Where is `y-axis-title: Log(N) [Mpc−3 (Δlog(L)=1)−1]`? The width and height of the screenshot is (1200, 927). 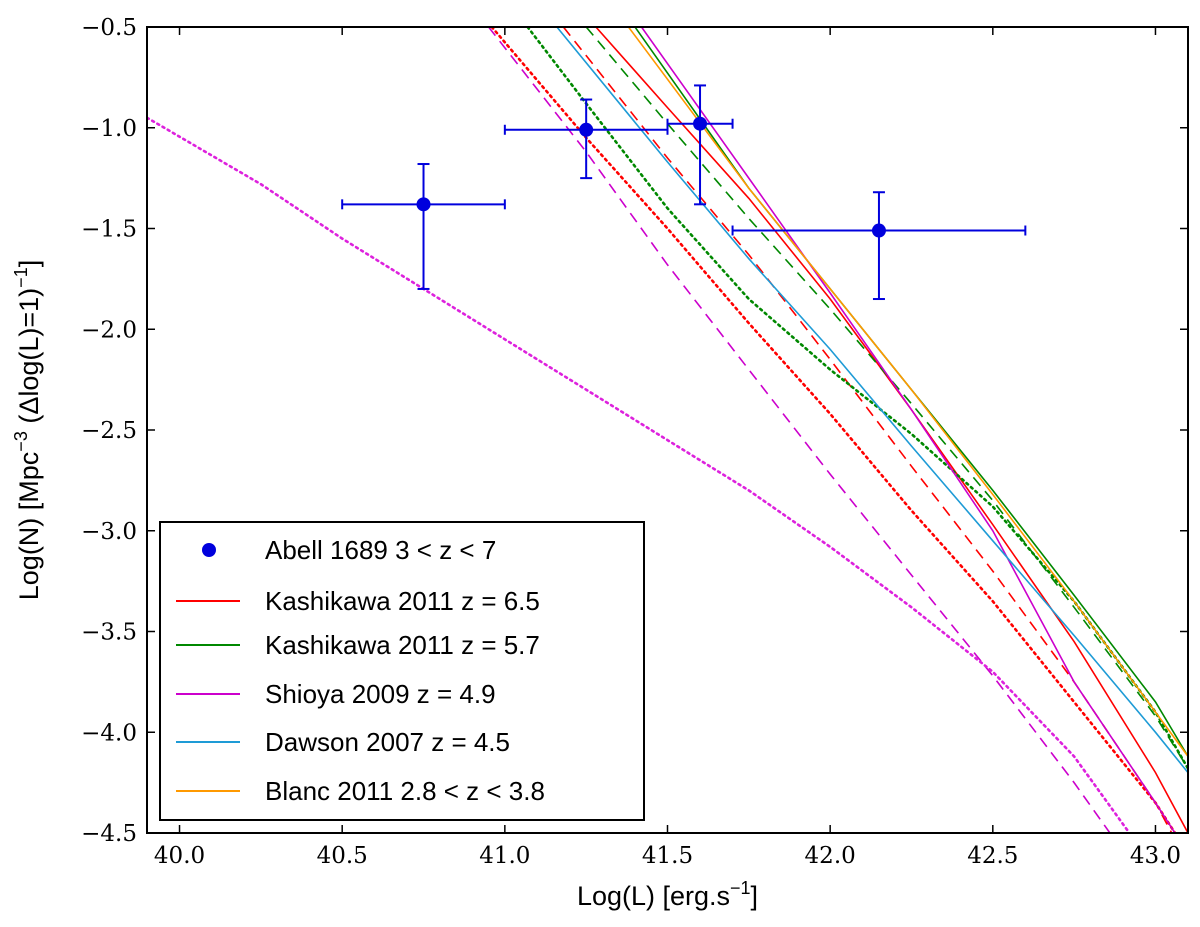
y-axis-title: Log(N) [Mpc−3 (Δlog(L)=1)−1] is located at coordinates (27, 430).